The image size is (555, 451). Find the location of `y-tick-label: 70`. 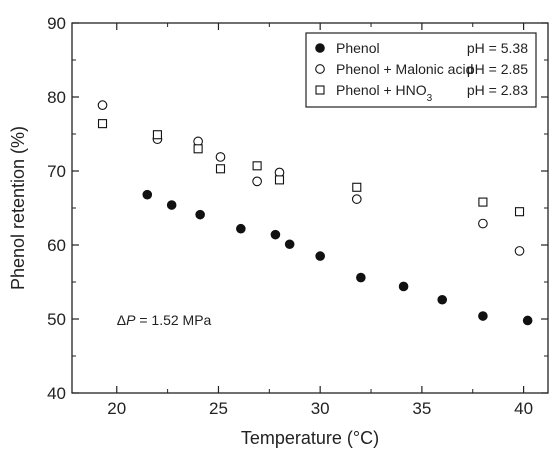

y-tick-label: 70 is located at coordinates (56, 171).